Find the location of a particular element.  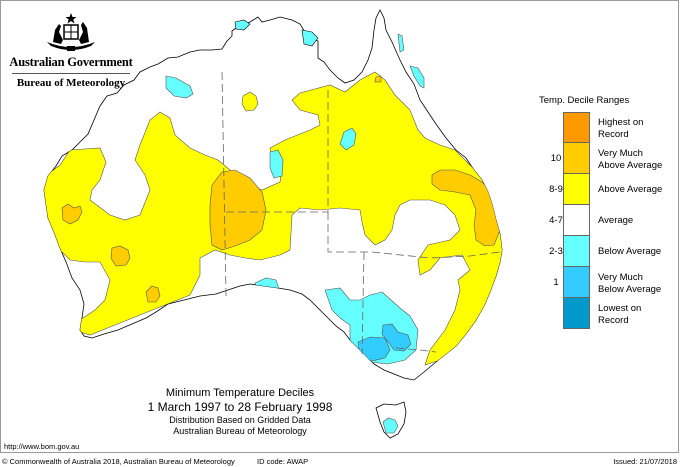

legend-item-highest: Highest on Record is located at coordinates (606, 127).